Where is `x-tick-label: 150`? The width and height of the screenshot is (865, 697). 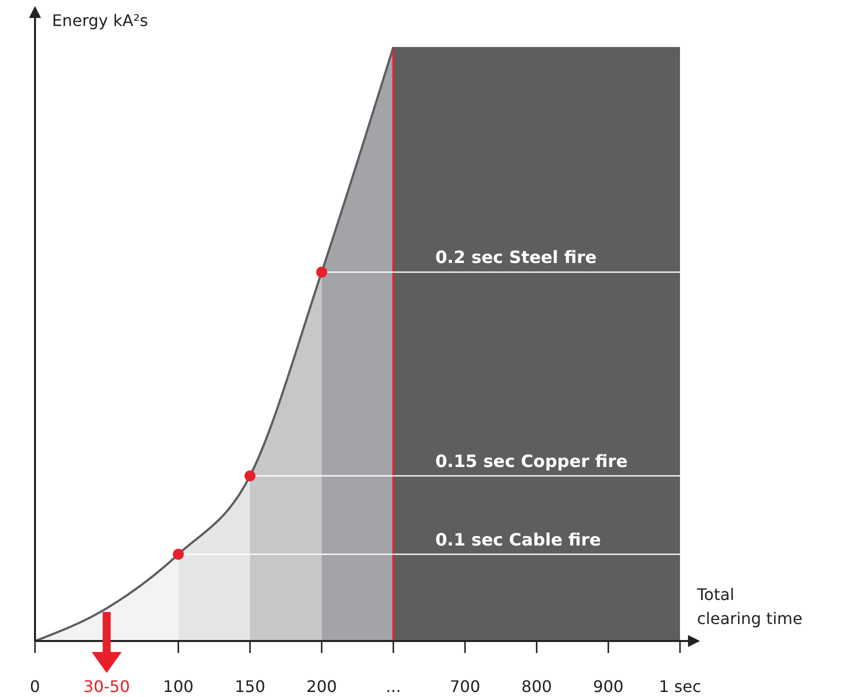
x-tick-label: 150 is located at coordinates (250, 686).